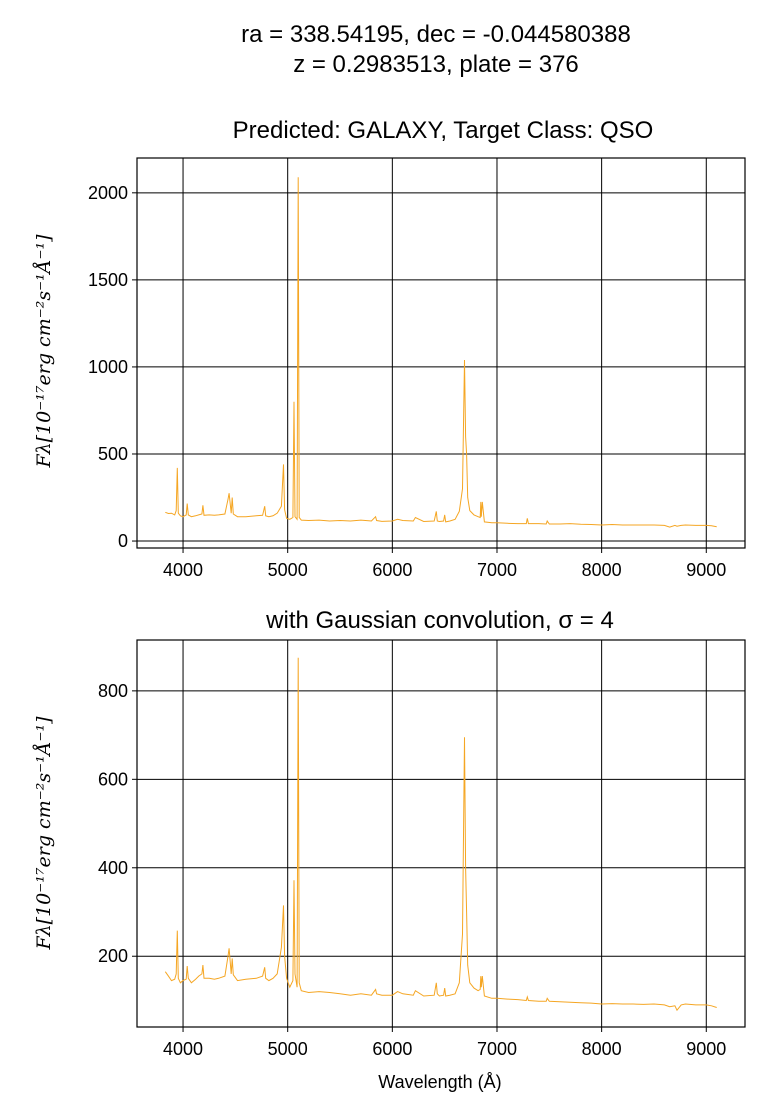 The width and height of the screenshot is (770, 1120). I want to click on y-tick-label: 500, so click(113, 454).